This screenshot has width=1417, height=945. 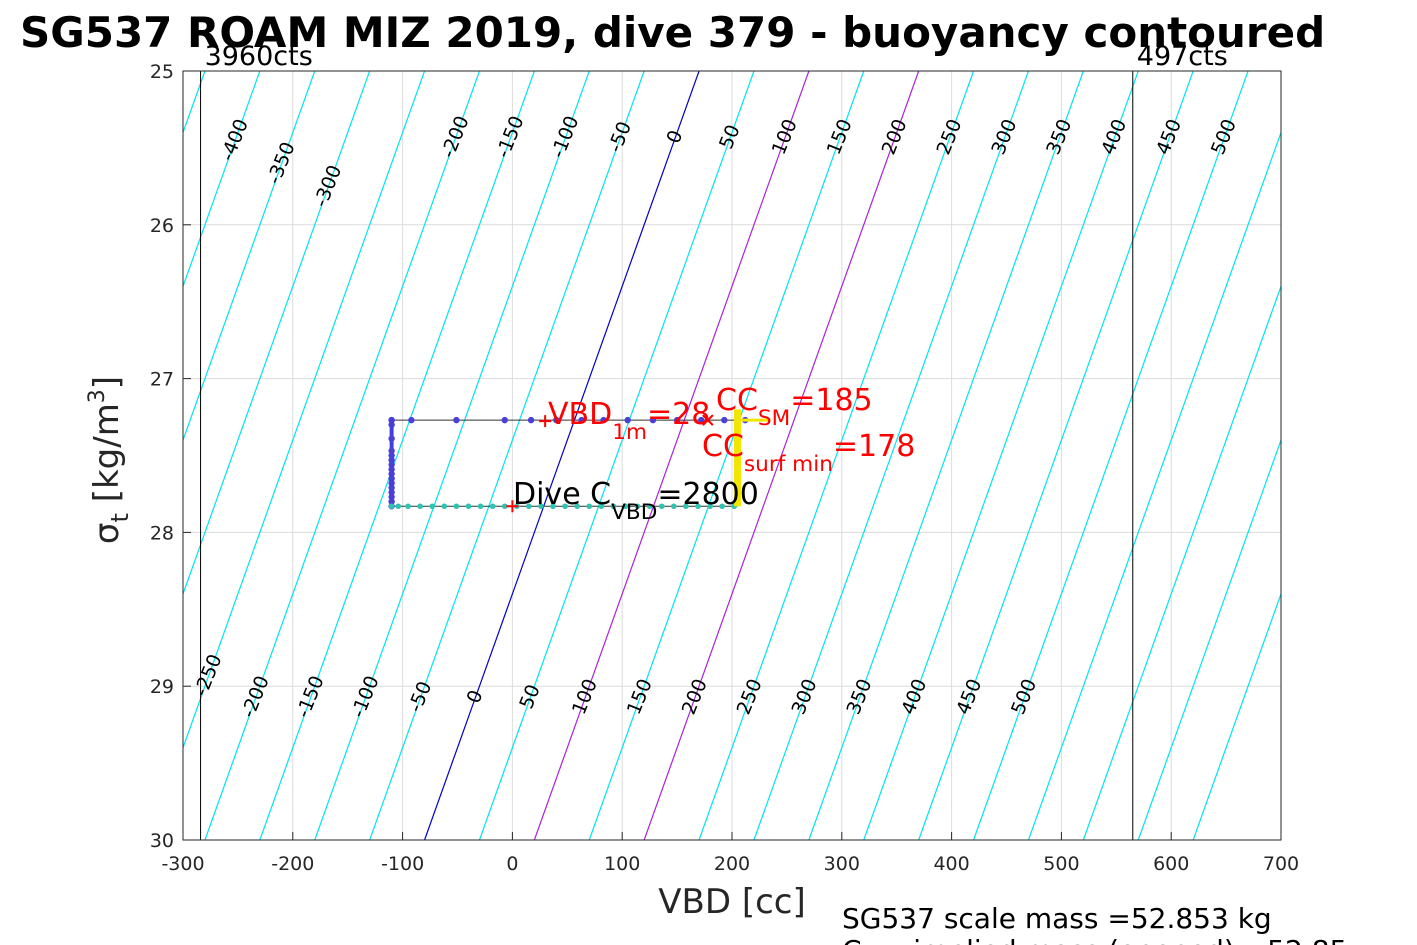 I want to click on footer-implied-mass: CVBD implied mass (opened) =52.85, so click(x=1094, y=939).